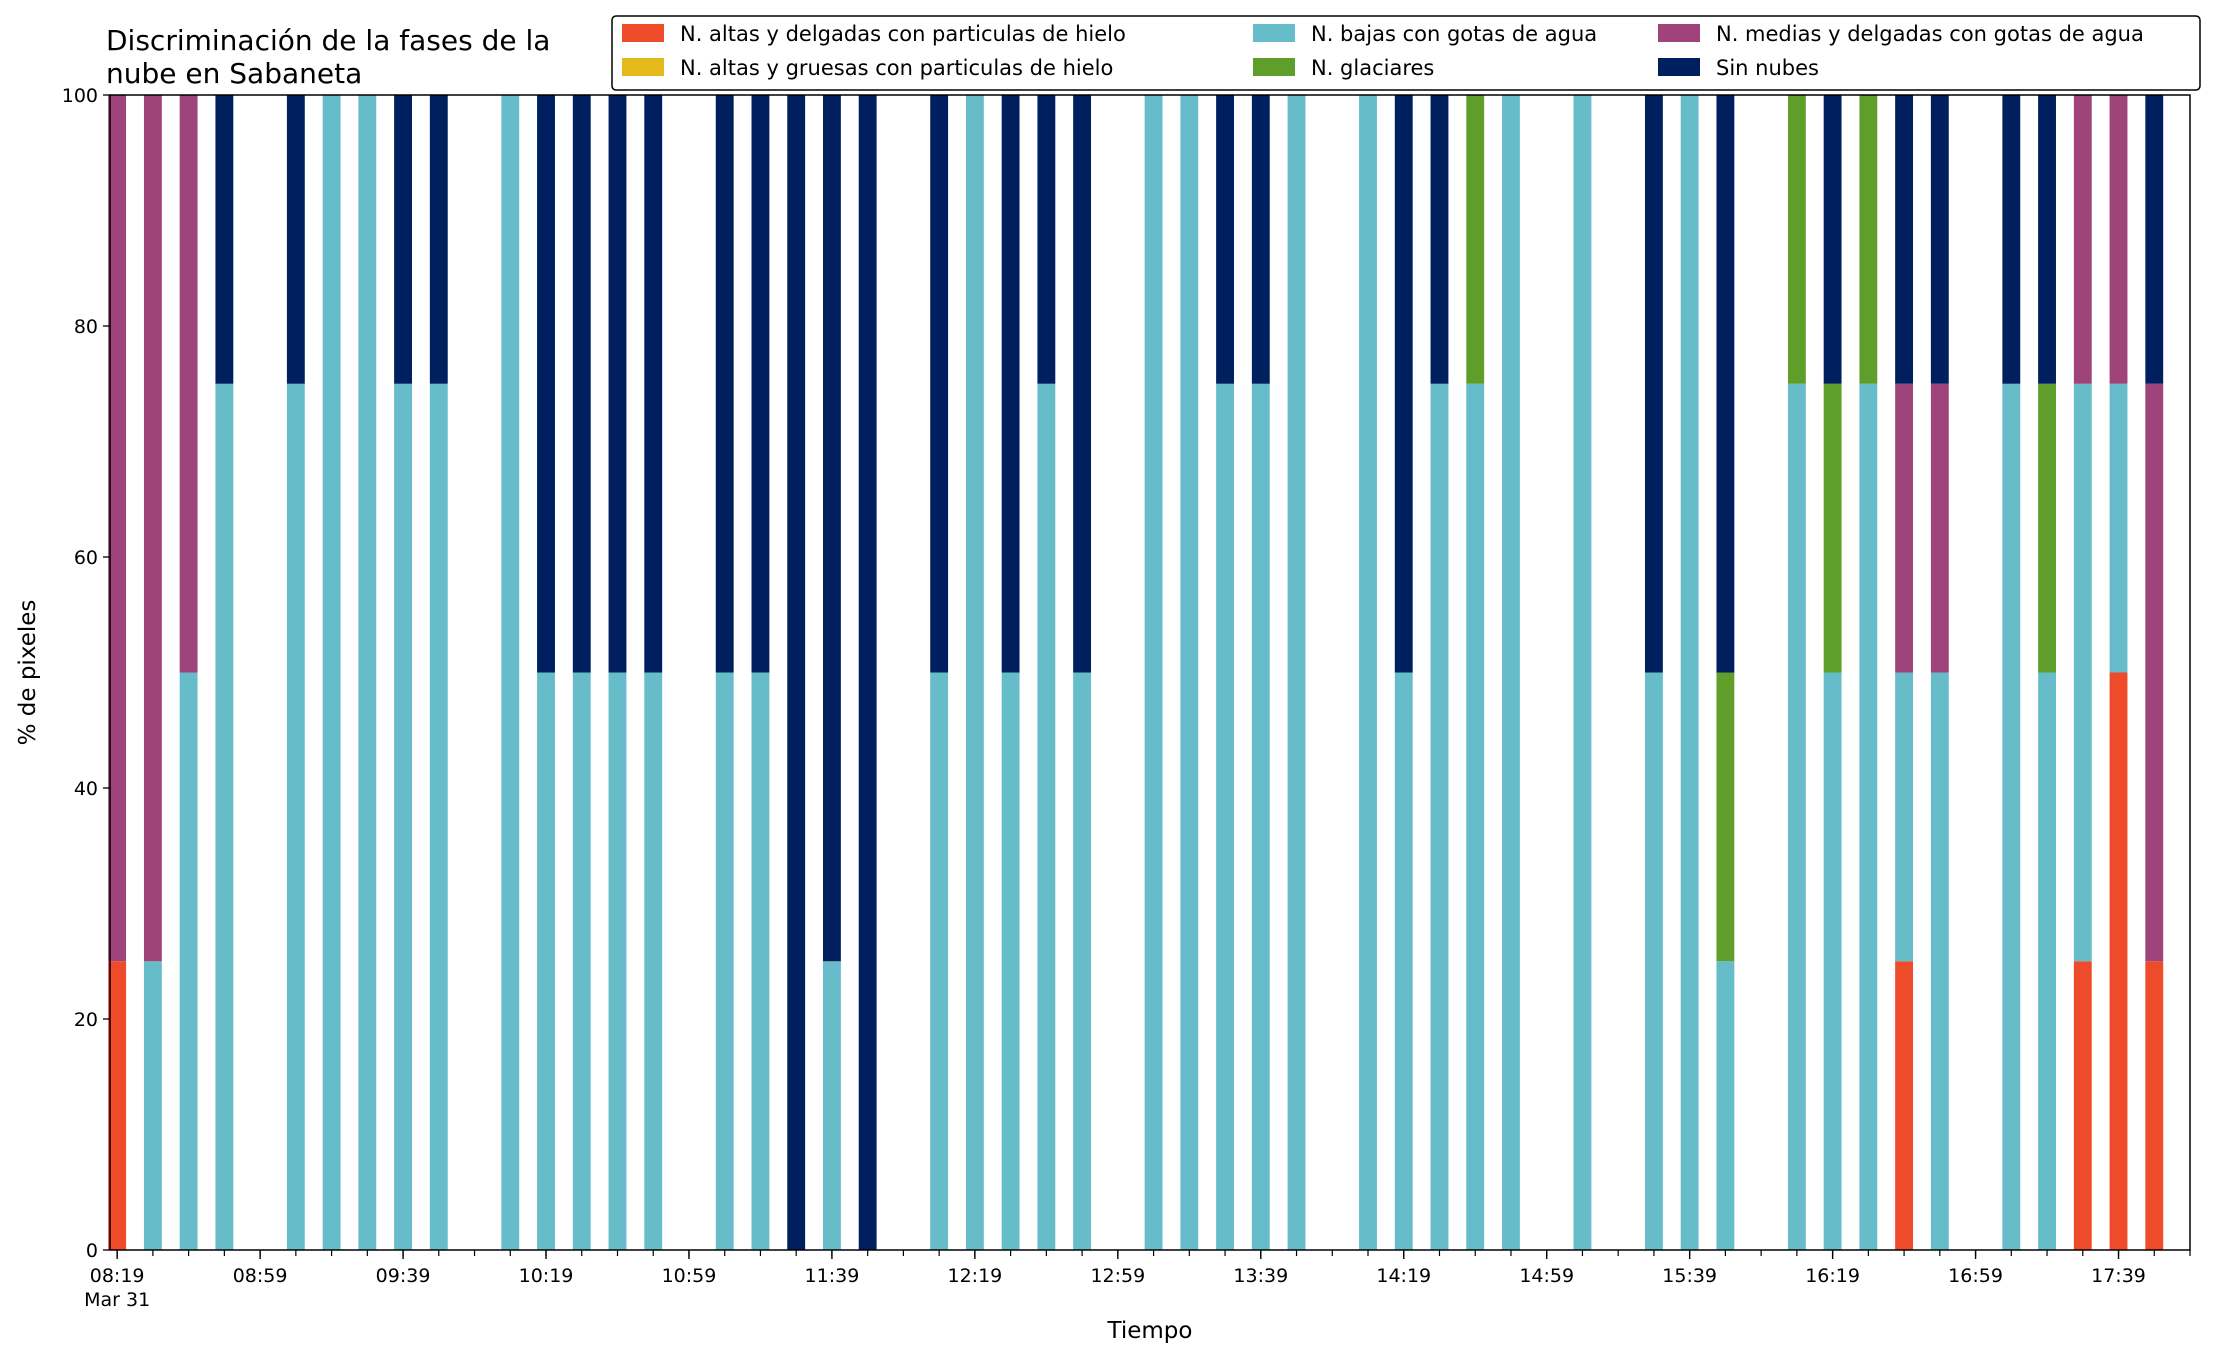  Describe the element at coordinates (1454, 34) in the screenshot. I see `legend-label: N. bajas con gotas de agua` at that location.